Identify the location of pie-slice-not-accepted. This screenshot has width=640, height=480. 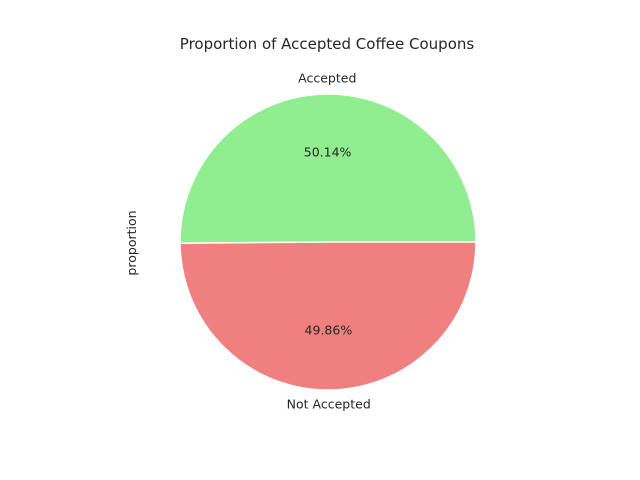
(328, 316).